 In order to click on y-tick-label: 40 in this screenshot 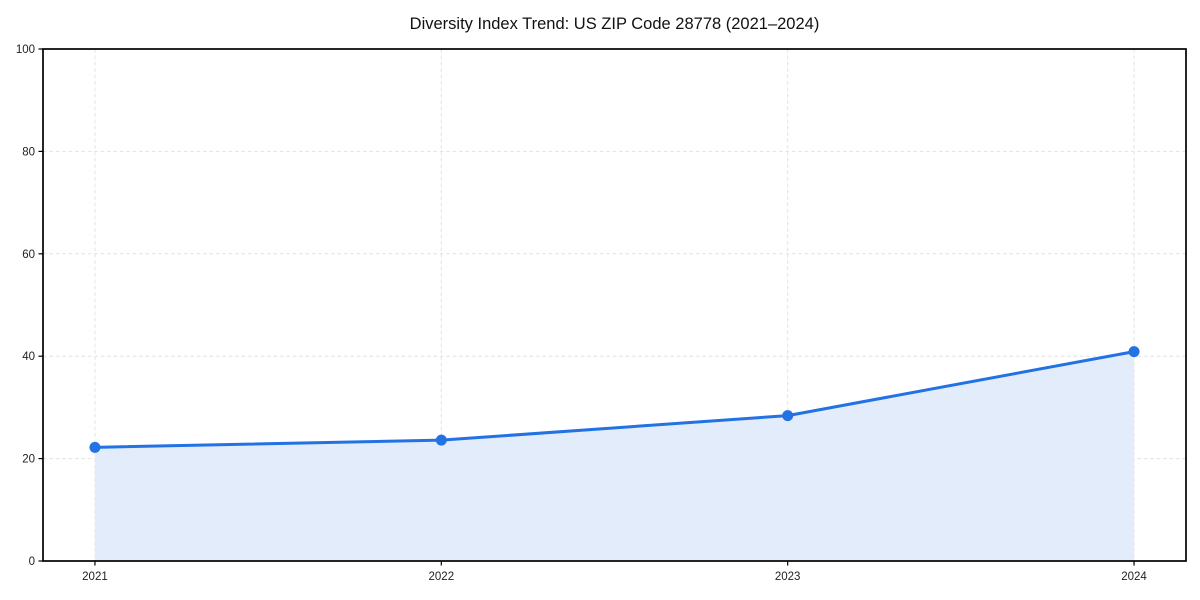, I will do `click(28, 357)`.